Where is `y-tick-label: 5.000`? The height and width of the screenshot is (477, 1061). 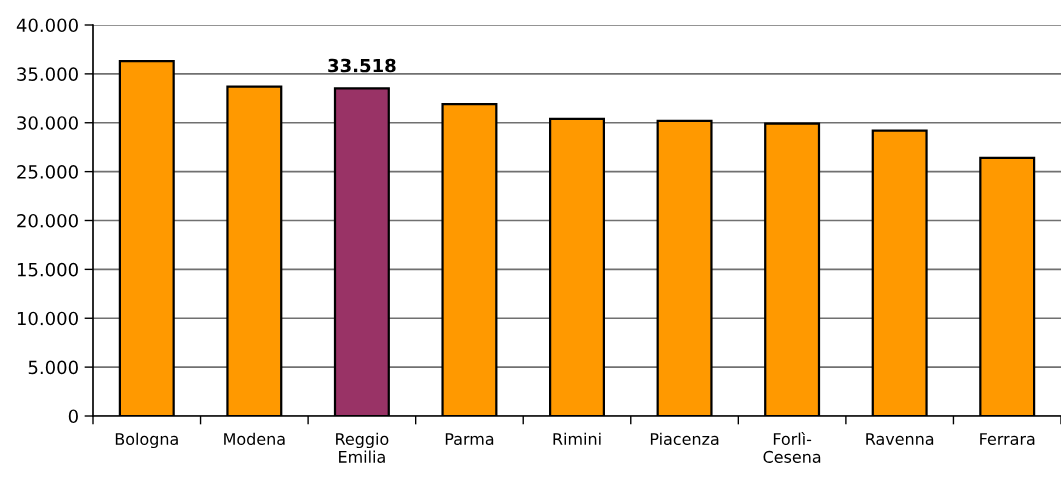
y-tick-label: 5.000 is located at coordinates (53, 367).